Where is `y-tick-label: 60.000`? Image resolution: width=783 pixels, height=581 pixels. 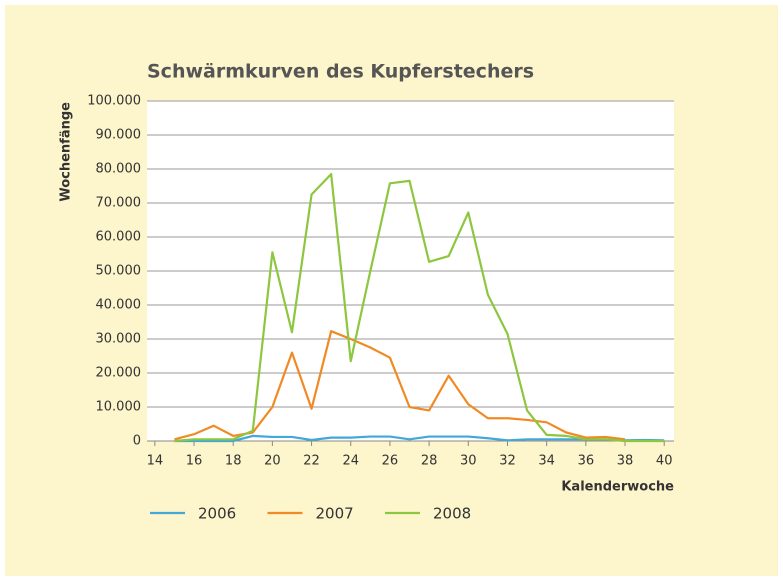 y-tick-label: 60.000 is located at coordinates (119, 237).